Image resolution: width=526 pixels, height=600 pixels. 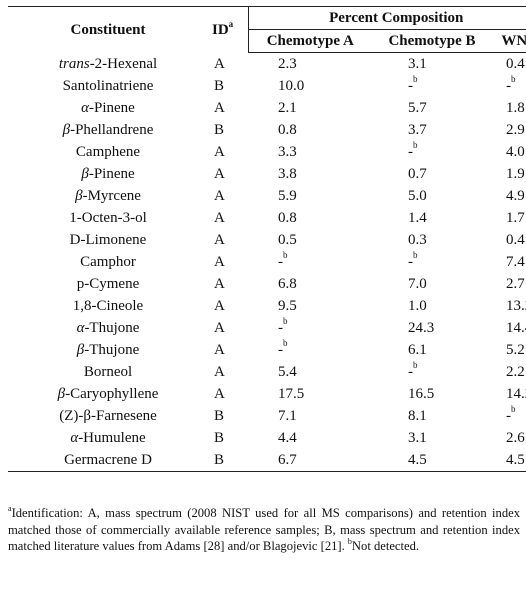 What do you see at coordinates (515, 350) in the screenshot?
I see `wnj-value: 5.2` at bounding box center [515, 350].